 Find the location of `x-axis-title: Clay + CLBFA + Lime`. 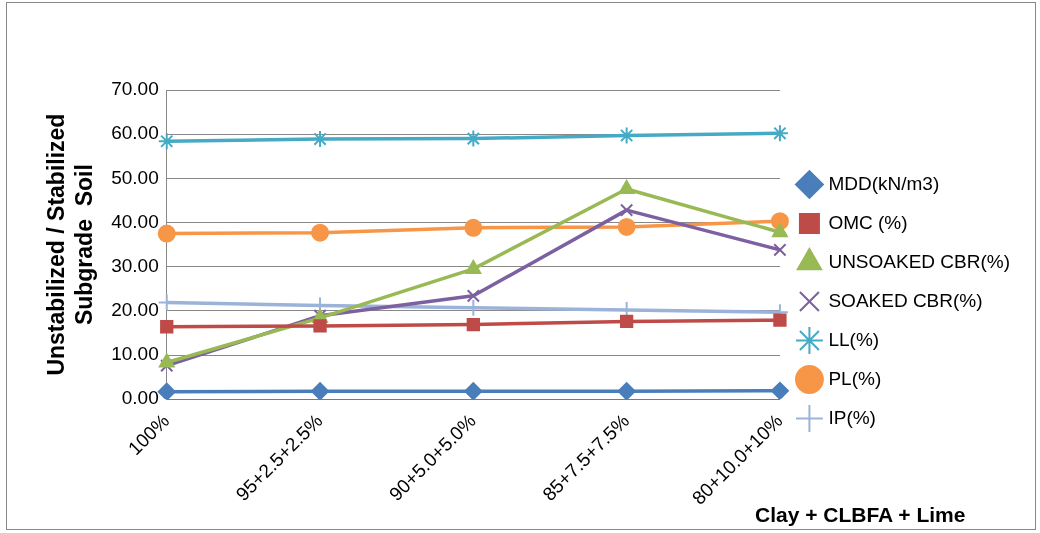

x-axis-title: Clay + CLBFA + Lime is located at coordinates (860, 515).